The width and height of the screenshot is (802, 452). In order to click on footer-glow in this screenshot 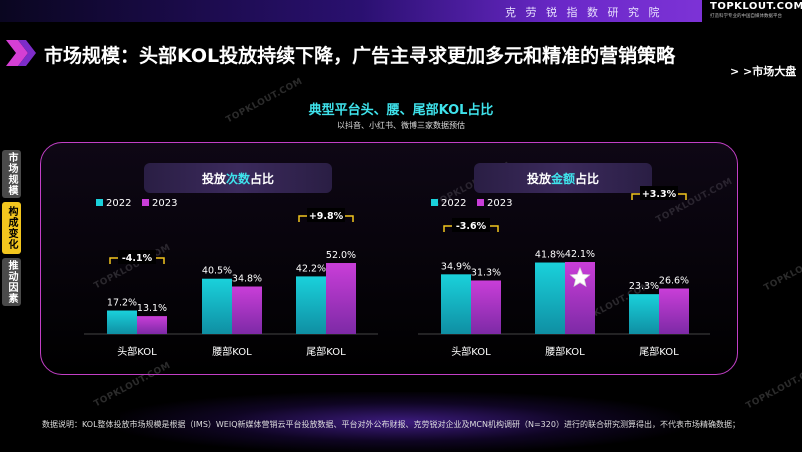, I will do `click(400, 422)`.